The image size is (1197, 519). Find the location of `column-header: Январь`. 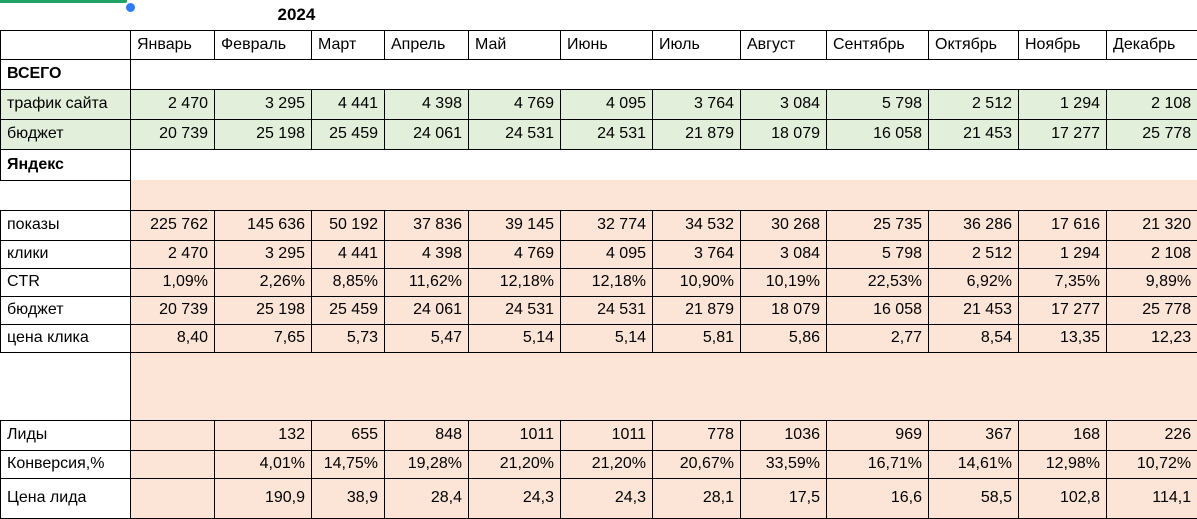

column-header: Январь is located at coordinates (173, 44).